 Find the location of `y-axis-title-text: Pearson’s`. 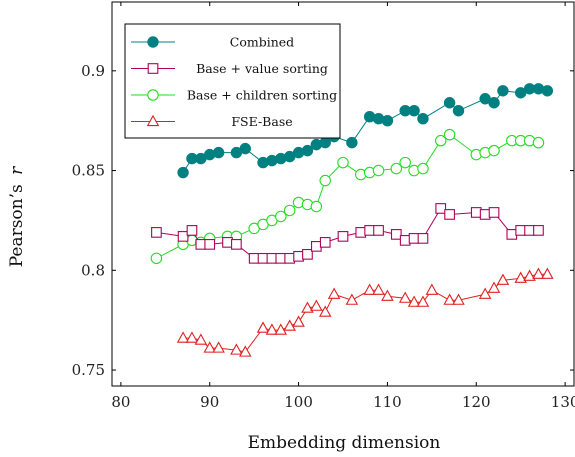

y-axis-title-text: Pearson’s is located at coordinates (17, 225).